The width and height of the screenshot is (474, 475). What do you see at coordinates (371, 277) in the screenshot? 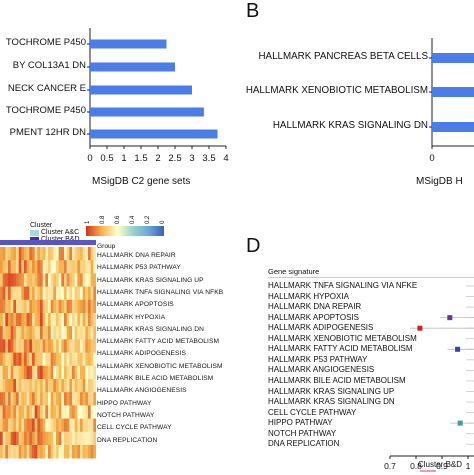
I see `panel-d-divider` at bounding box center [371, 277].